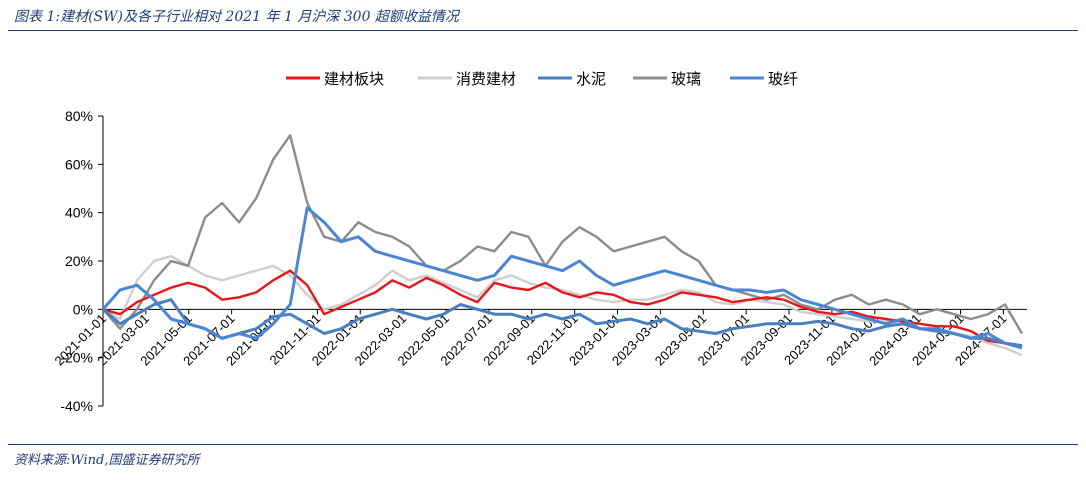 The height and width of the screenshot is (480, 1086). I want to click on legend-label: 水泥, so click(591, 79).